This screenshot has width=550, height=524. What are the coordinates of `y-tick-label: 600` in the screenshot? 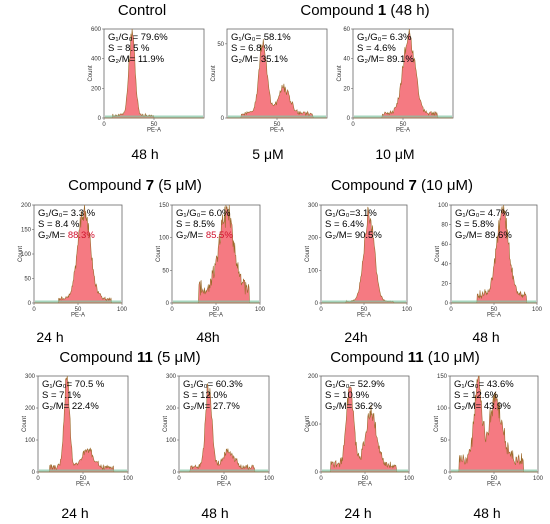 It's located at (96, 30).